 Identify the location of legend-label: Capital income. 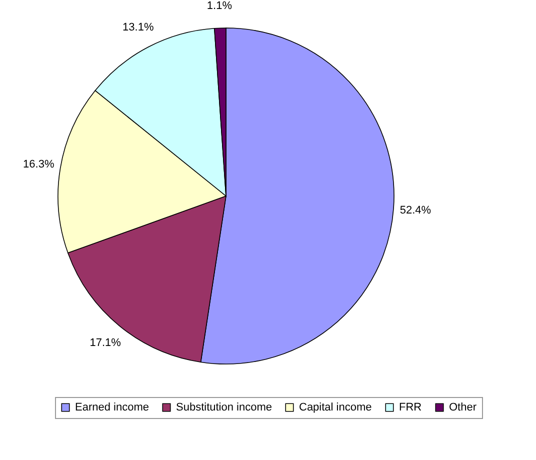
(335, 408).